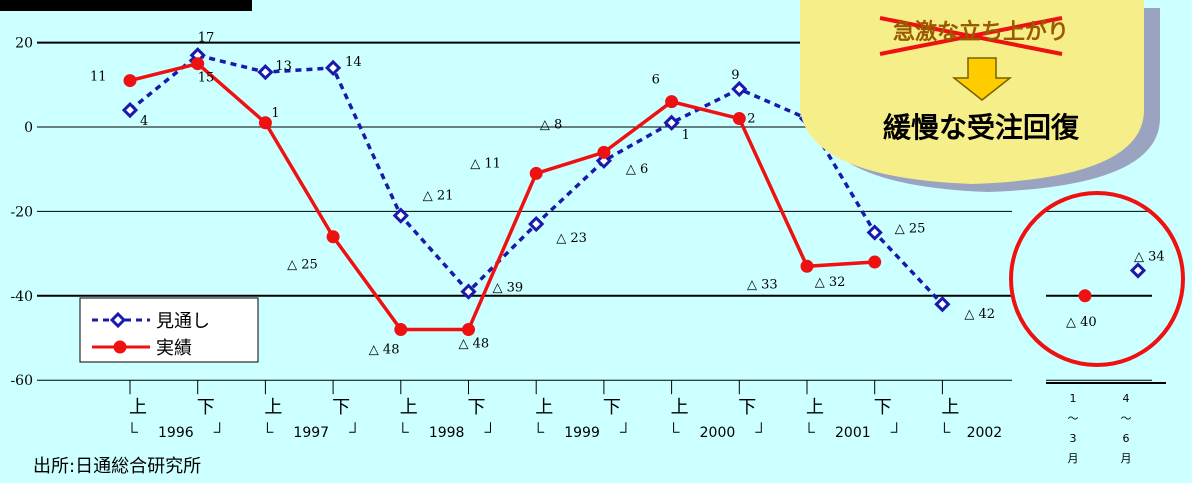  What do you see at coordinates (1085, 296) in the screenshot?
I see `inset-actual-point` at bounding box center [1085, 296].